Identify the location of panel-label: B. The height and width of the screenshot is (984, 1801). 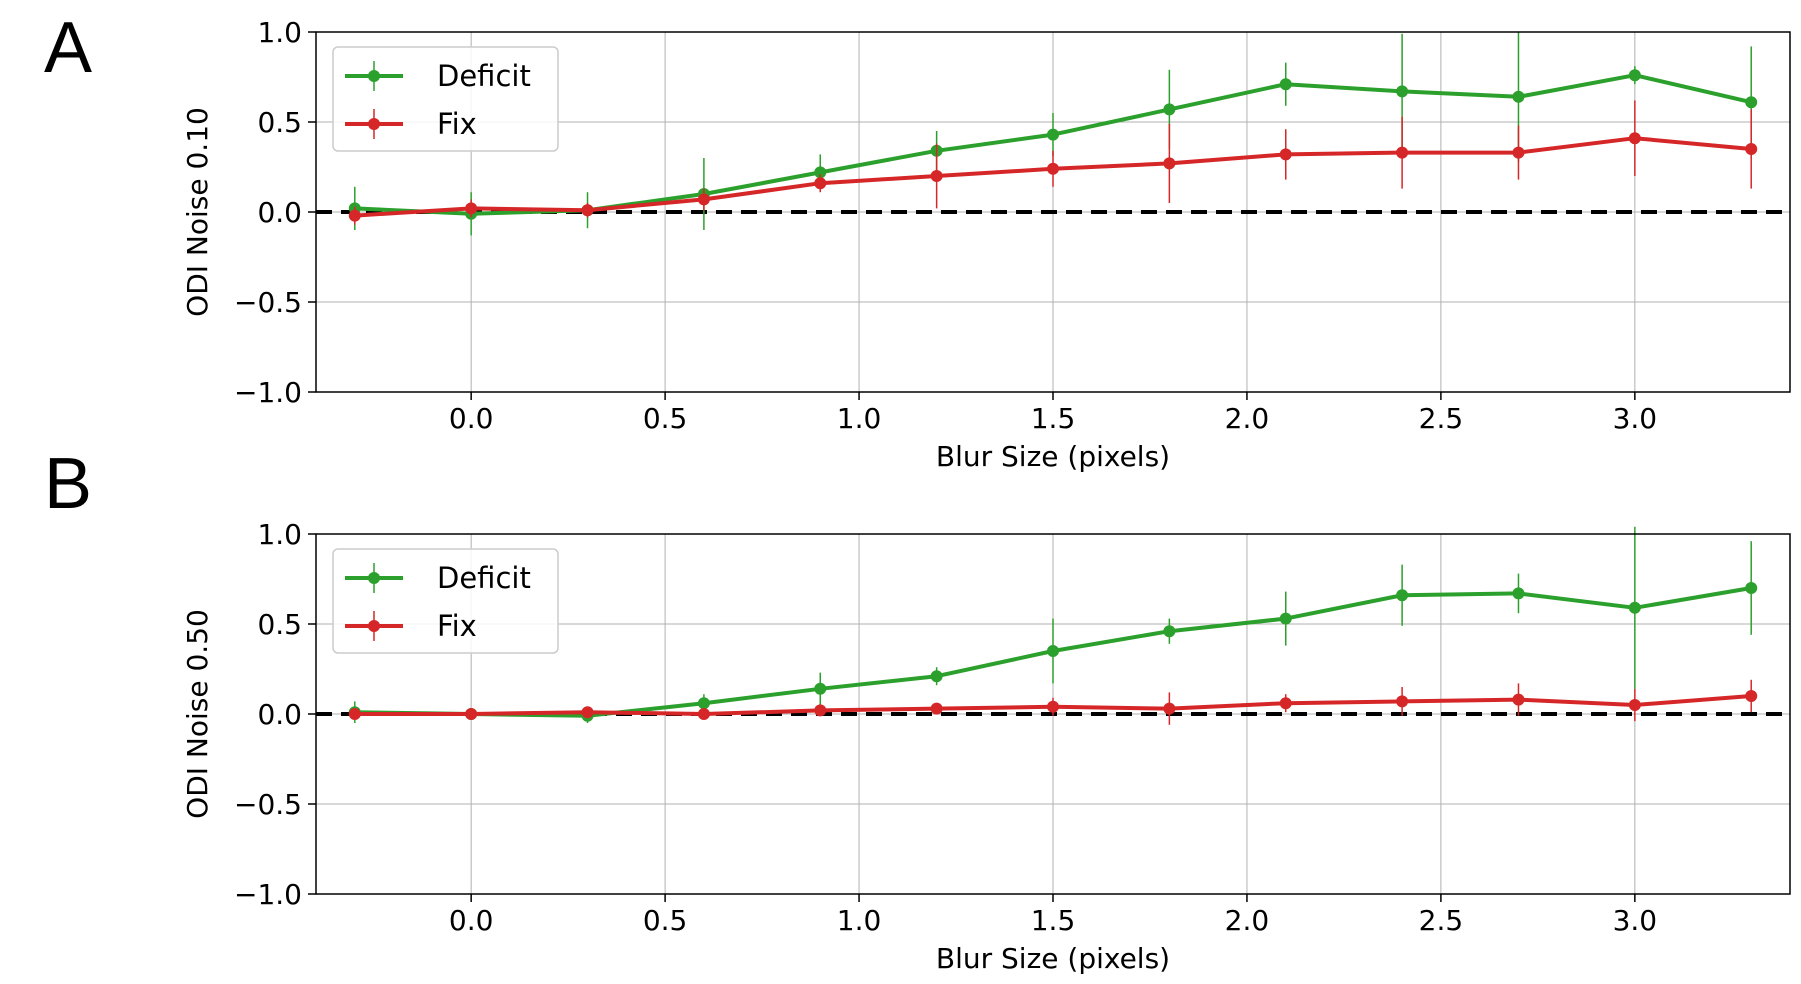
(68, 484).